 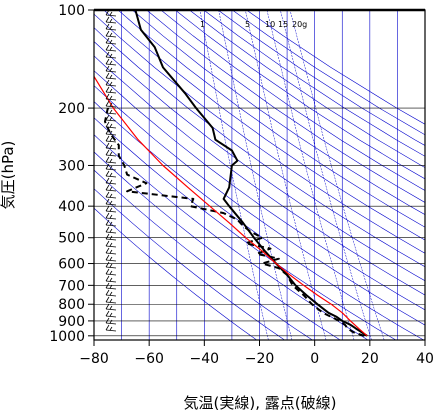 What do you see at coordinates (71, 305) in the screenshot?
I see `y-tick-label: 800` at bounding box center [71, 305].